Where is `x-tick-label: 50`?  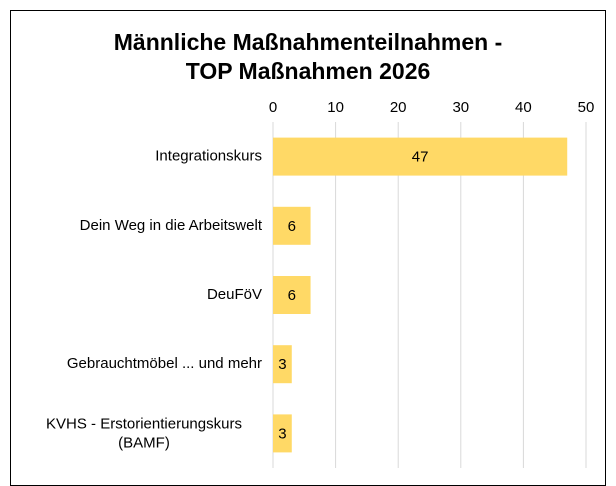 x-tick-label: 50 is located at coordinates (586, 107).